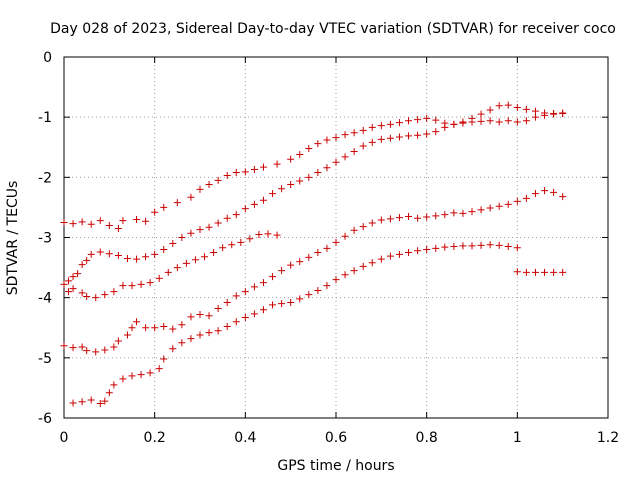  What do you see at coordinates (608, 438) in the screenshot?
I see `x-tick-label: 1.2` at bounding box center [608, 438].